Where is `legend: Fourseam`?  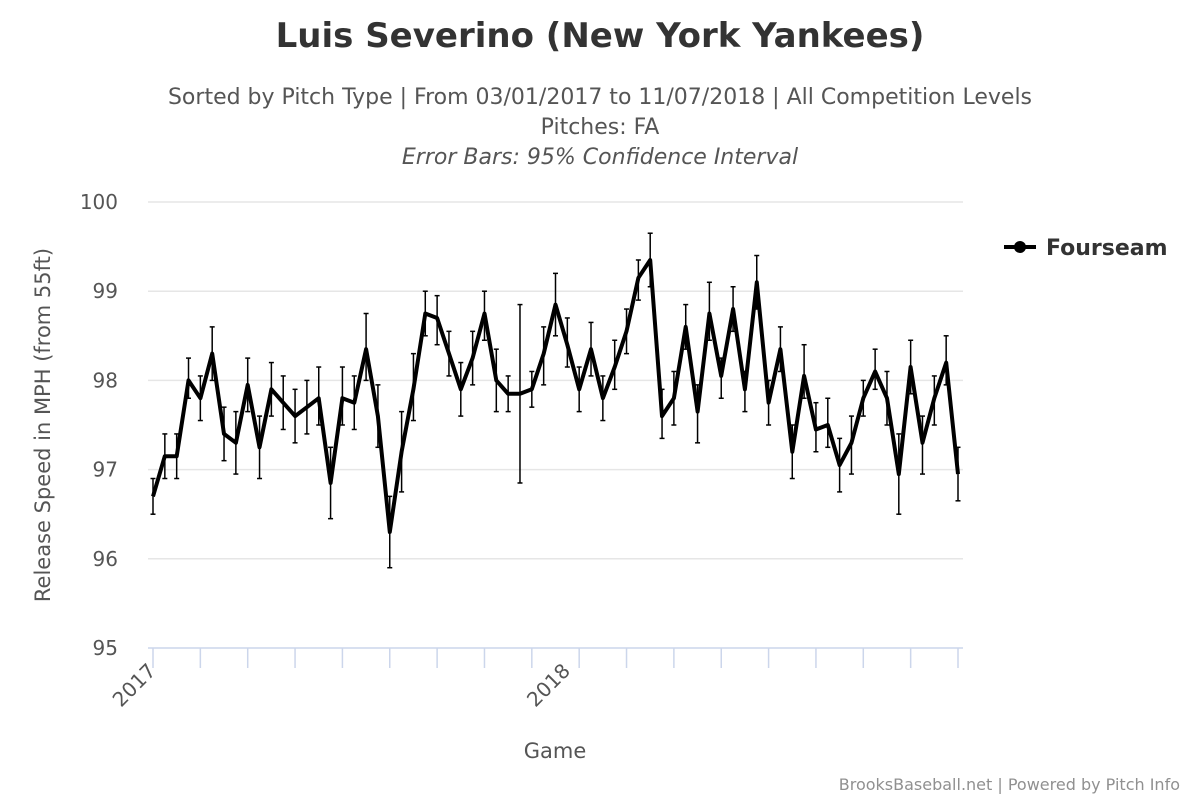
legend: Fourseam is located at coordinates (1086, 248).